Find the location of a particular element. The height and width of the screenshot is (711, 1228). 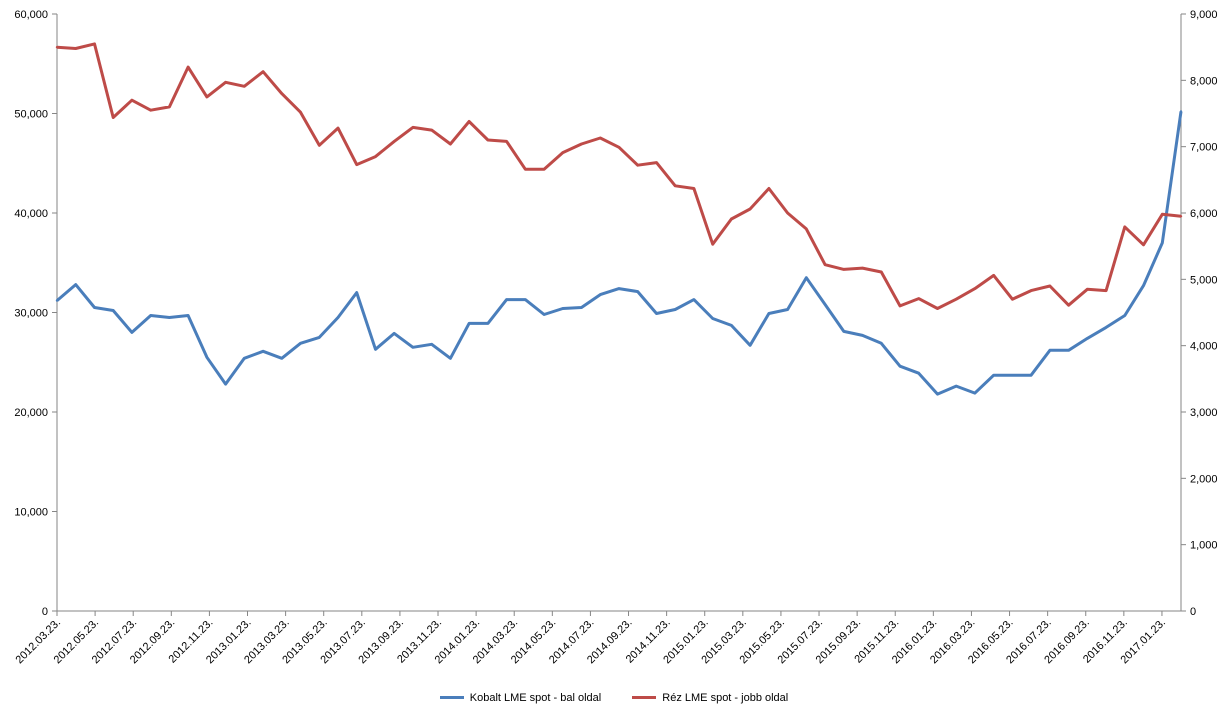

right-tick-label: 1,000 is located at coordinates (1204, 546).